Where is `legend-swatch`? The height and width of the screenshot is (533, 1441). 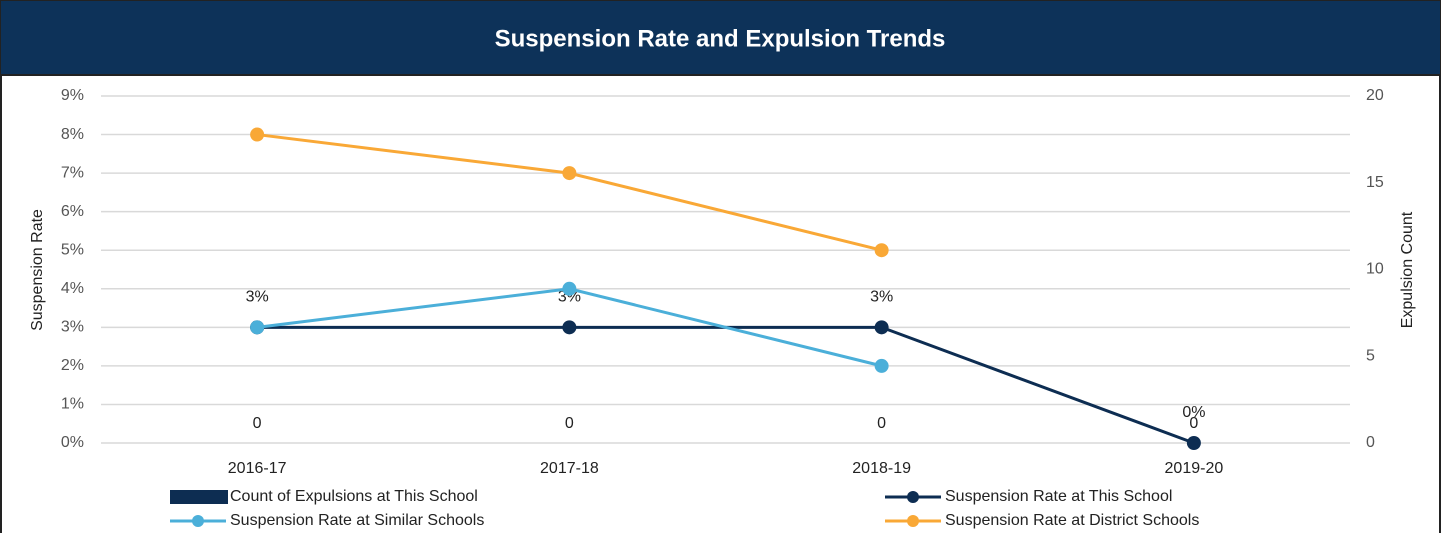
legend-swatch is located at coordinates (199, 497).